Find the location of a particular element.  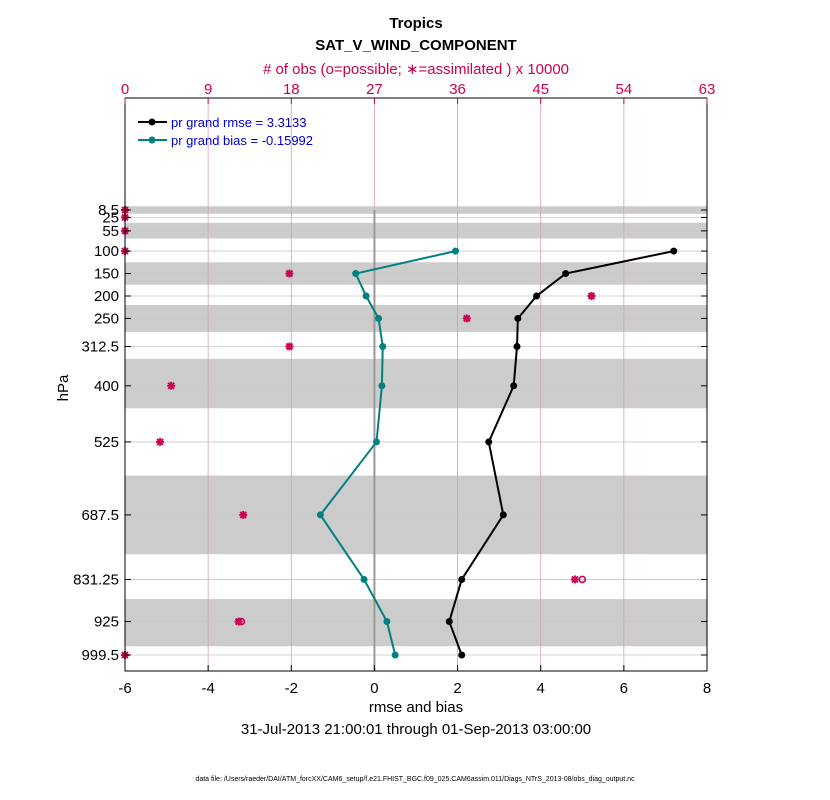

x-tick-label: 8 is located at coordinates (707, 688).